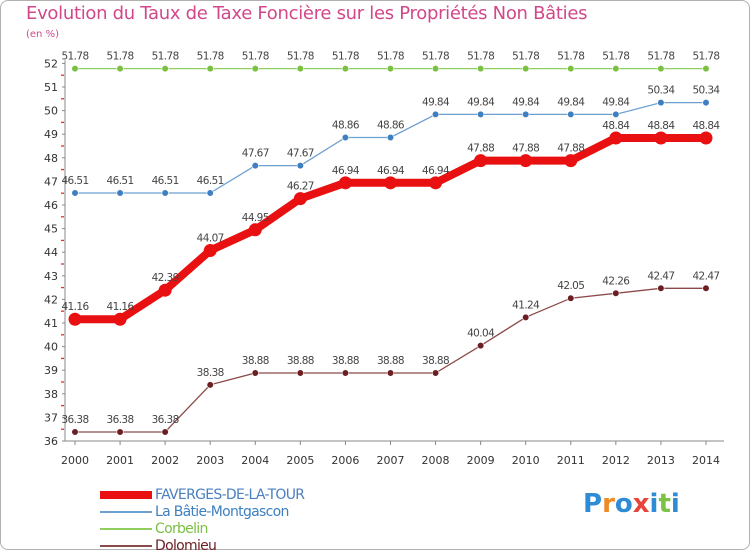  What do you see at coordinates (593, 504) in the screenshot?
I see `logo-letter: P` at bounding box center [593, 504].